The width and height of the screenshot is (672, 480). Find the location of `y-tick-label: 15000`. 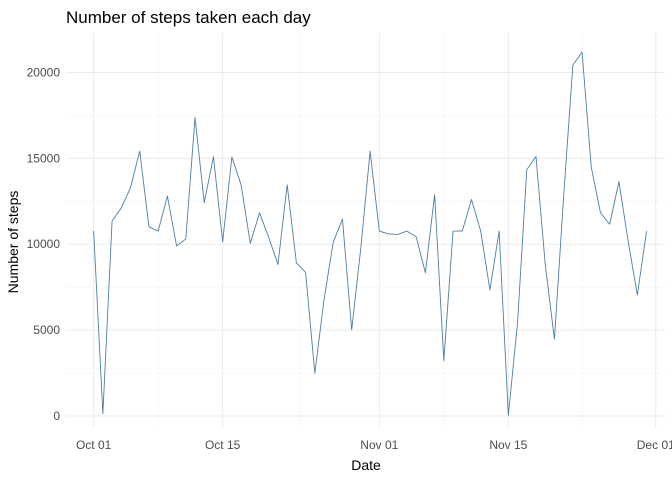

y-tick-label: 15000 is located at coordinates (44, 158).